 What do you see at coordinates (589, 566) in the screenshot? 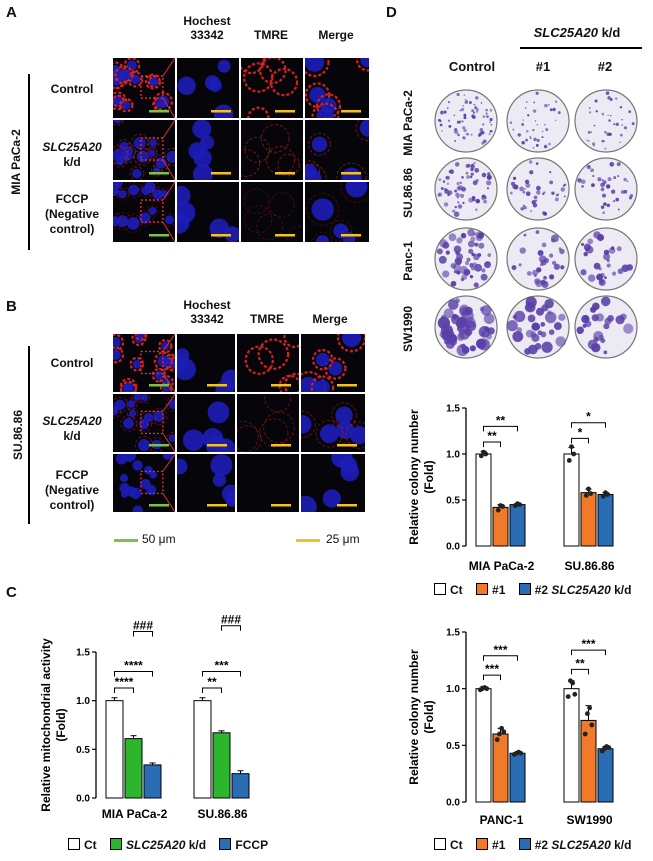
I see `x-category-label: SU.86.86` at bounding box center [589, 566].